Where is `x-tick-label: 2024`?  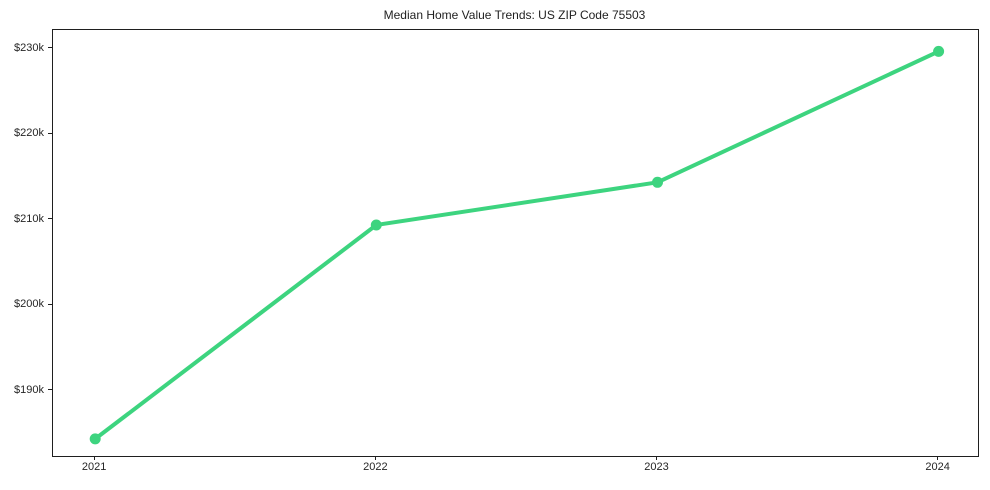
x-tick-label: 2024 is located at coordinates (937, 467).